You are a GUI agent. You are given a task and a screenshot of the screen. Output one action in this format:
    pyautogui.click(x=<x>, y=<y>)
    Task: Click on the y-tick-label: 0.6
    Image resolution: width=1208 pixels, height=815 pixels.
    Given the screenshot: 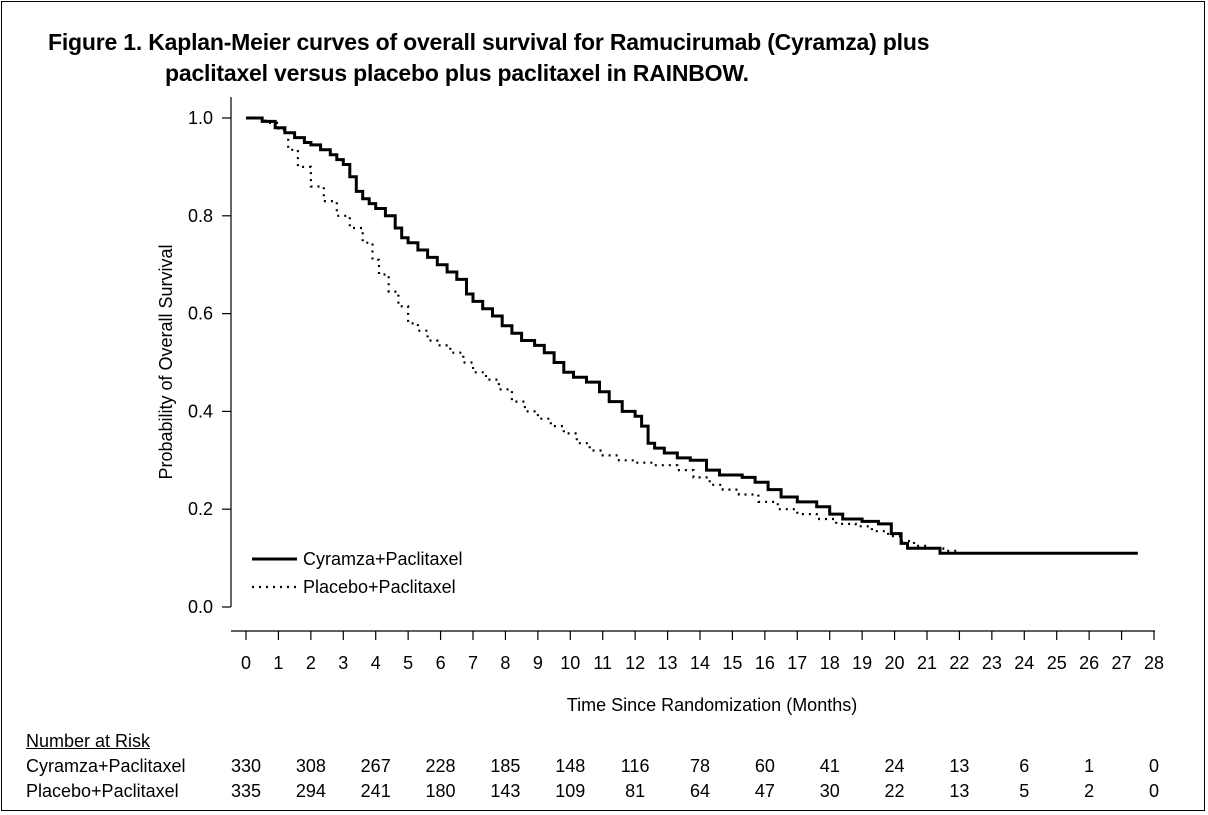 What is the action you would take?
    pyautogui.click(x=200, y=314)
    